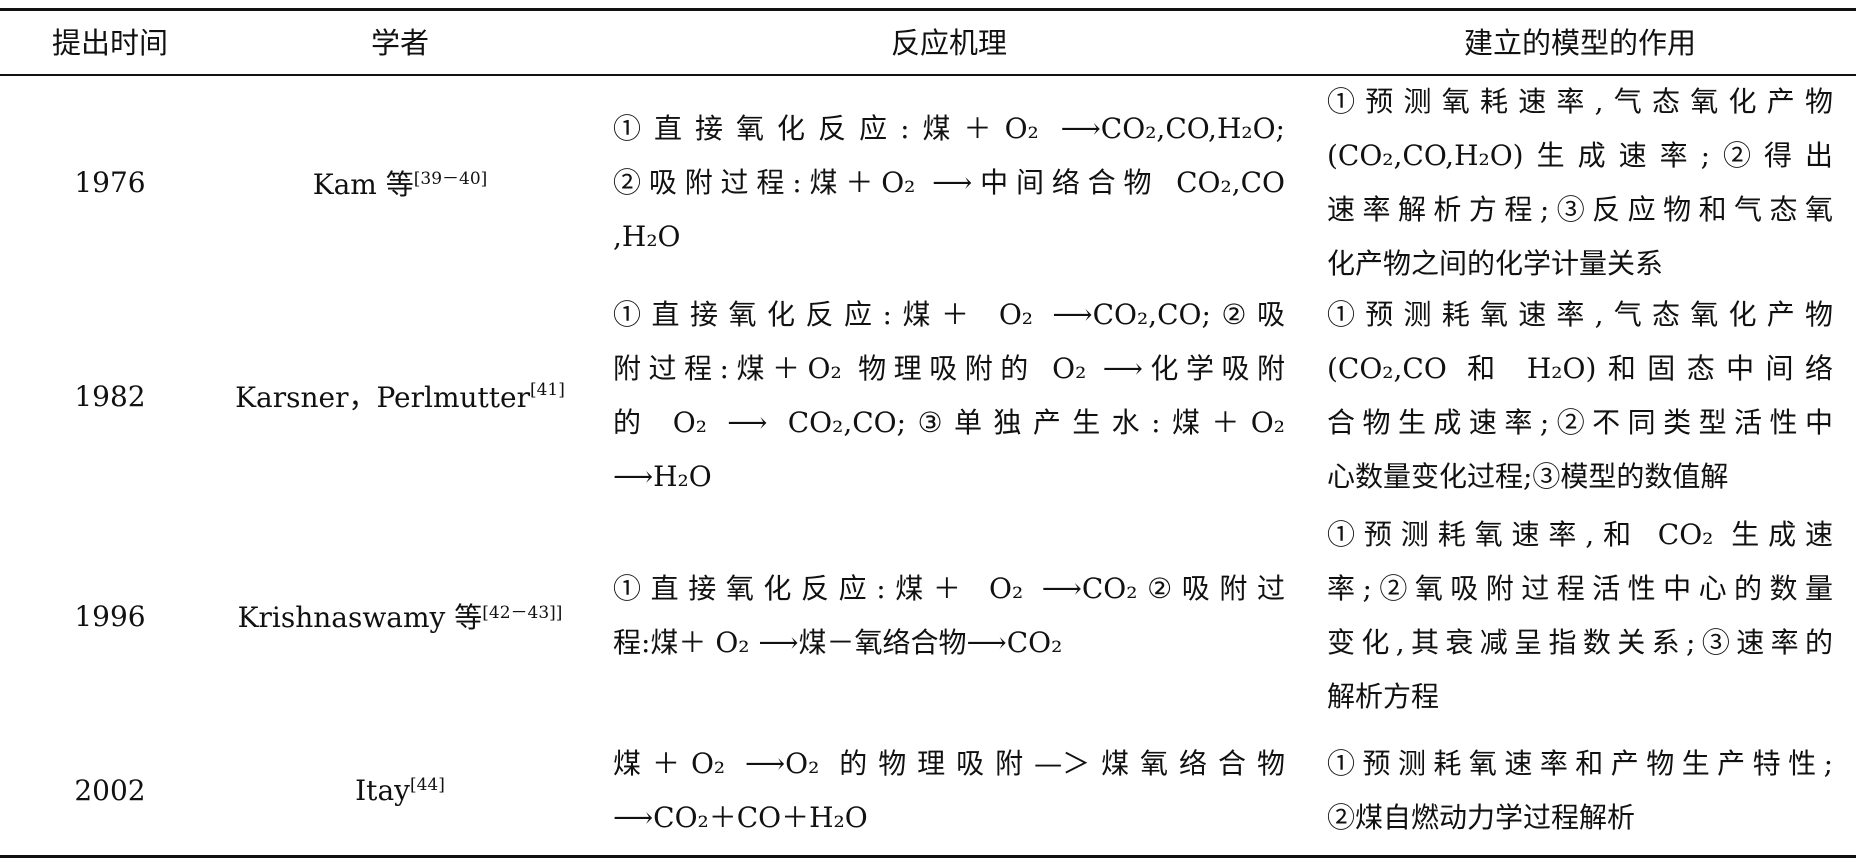 The height and width of the screenshot is (864, 1856). I want to click on header-role: 建立的模型的作用, so click(1579, 43).